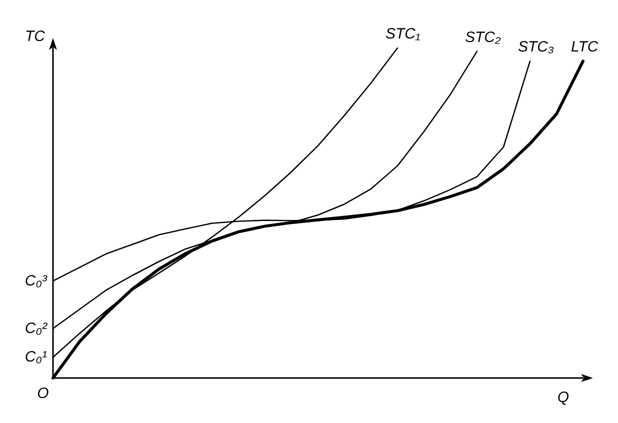 The image size is (618, 423). Describe the element at coordinates (36, 328) in the screenshot. I see `text: C₀²` at that location.